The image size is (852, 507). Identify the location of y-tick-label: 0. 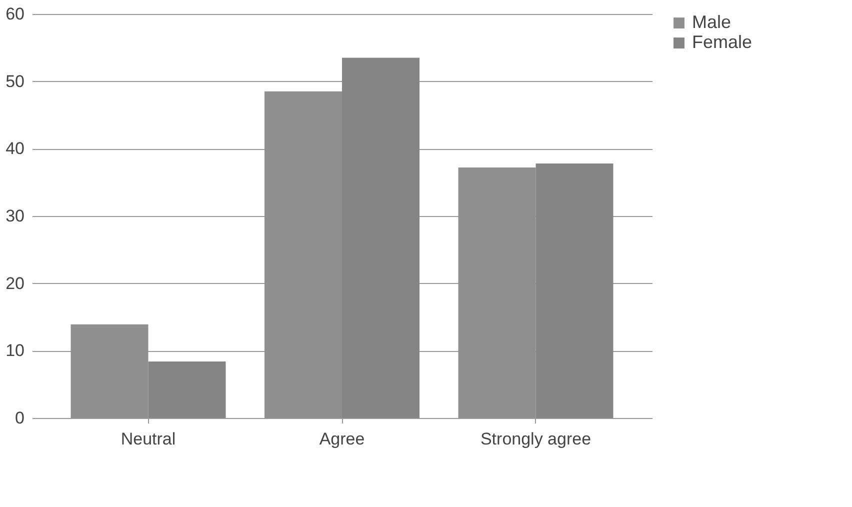
(19, 418).